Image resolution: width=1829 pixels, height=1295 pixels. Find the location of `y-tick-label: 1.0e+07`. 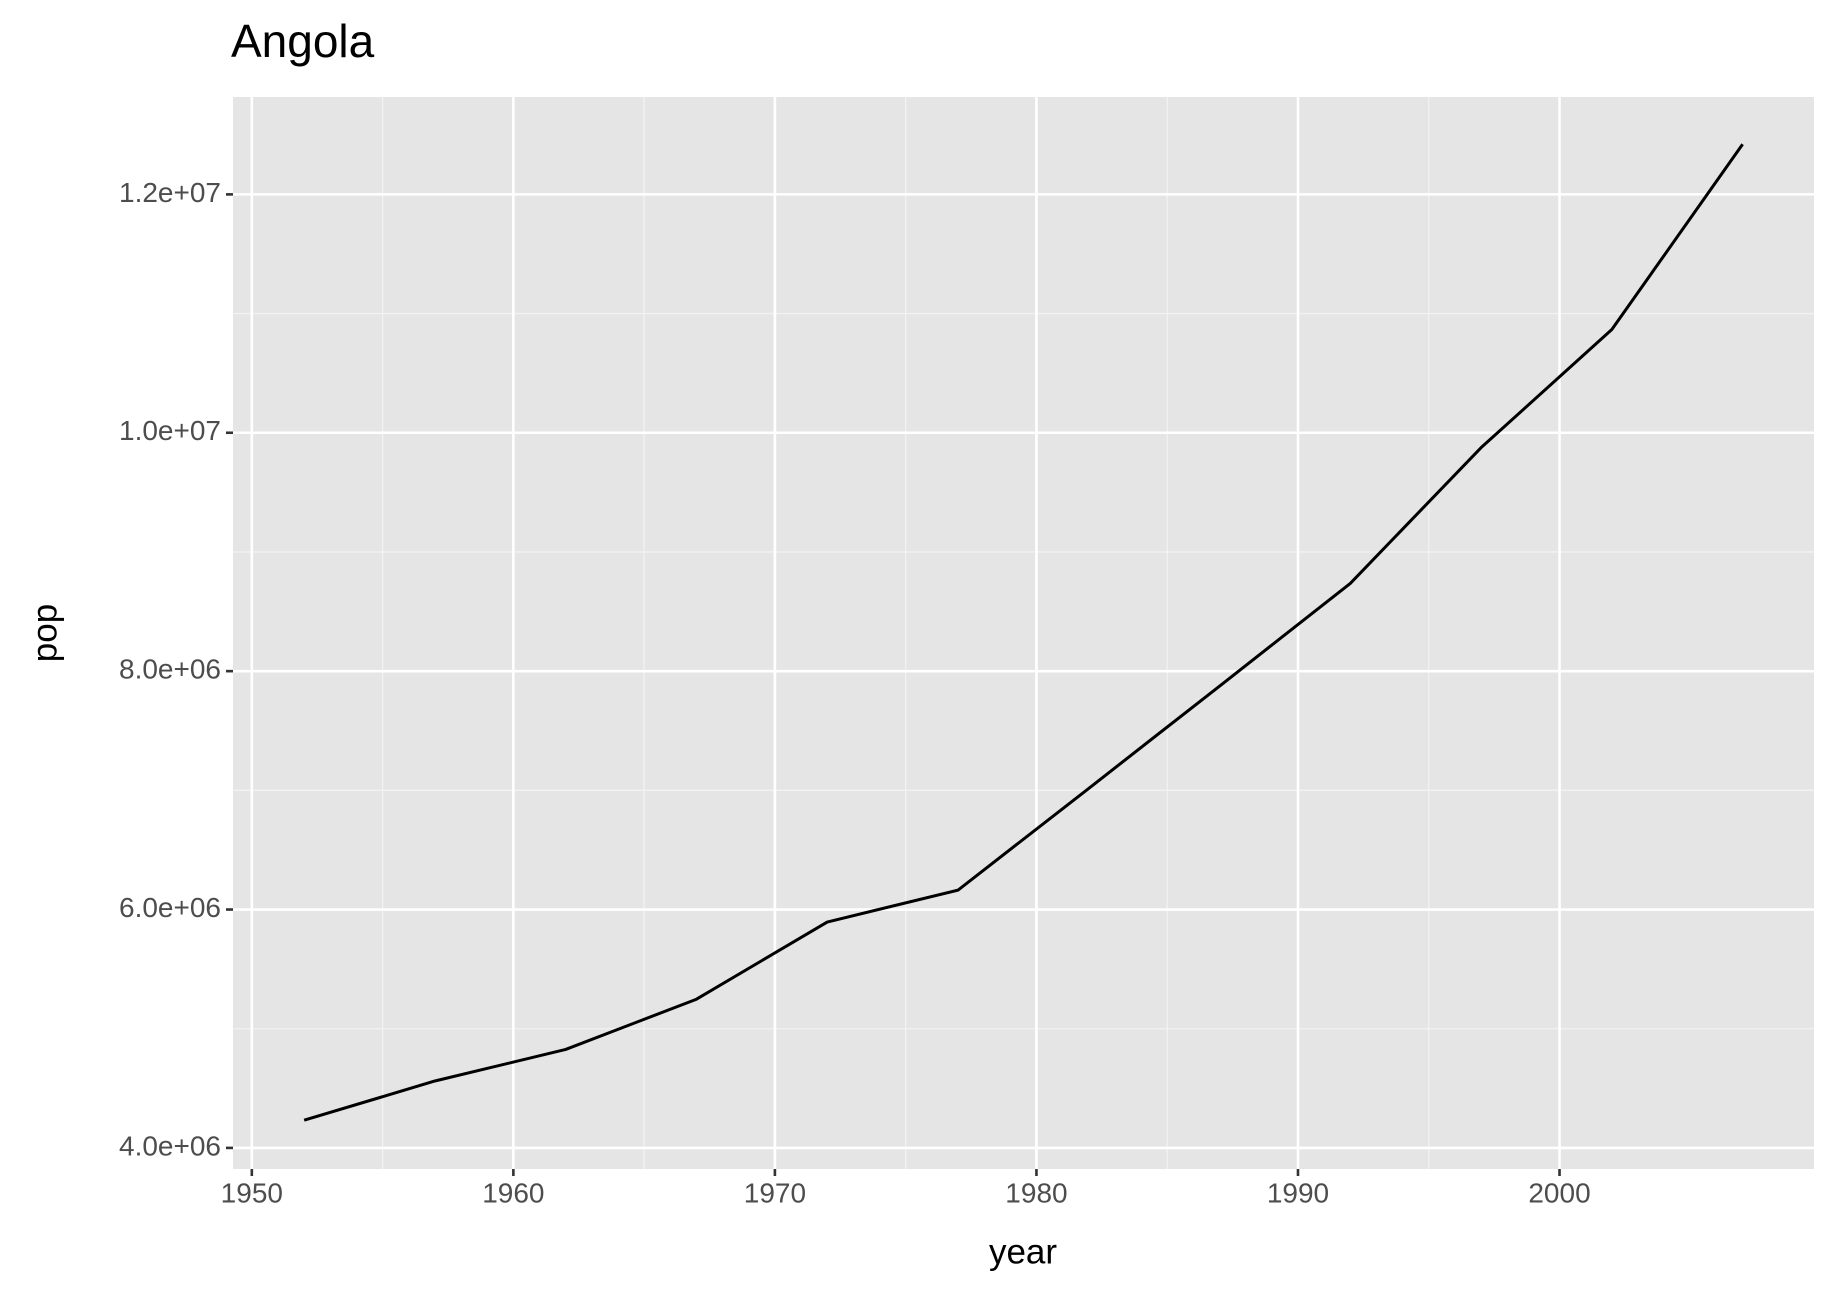

y-tick-label: 1.0e+07 is located at coordinates (170, 430).